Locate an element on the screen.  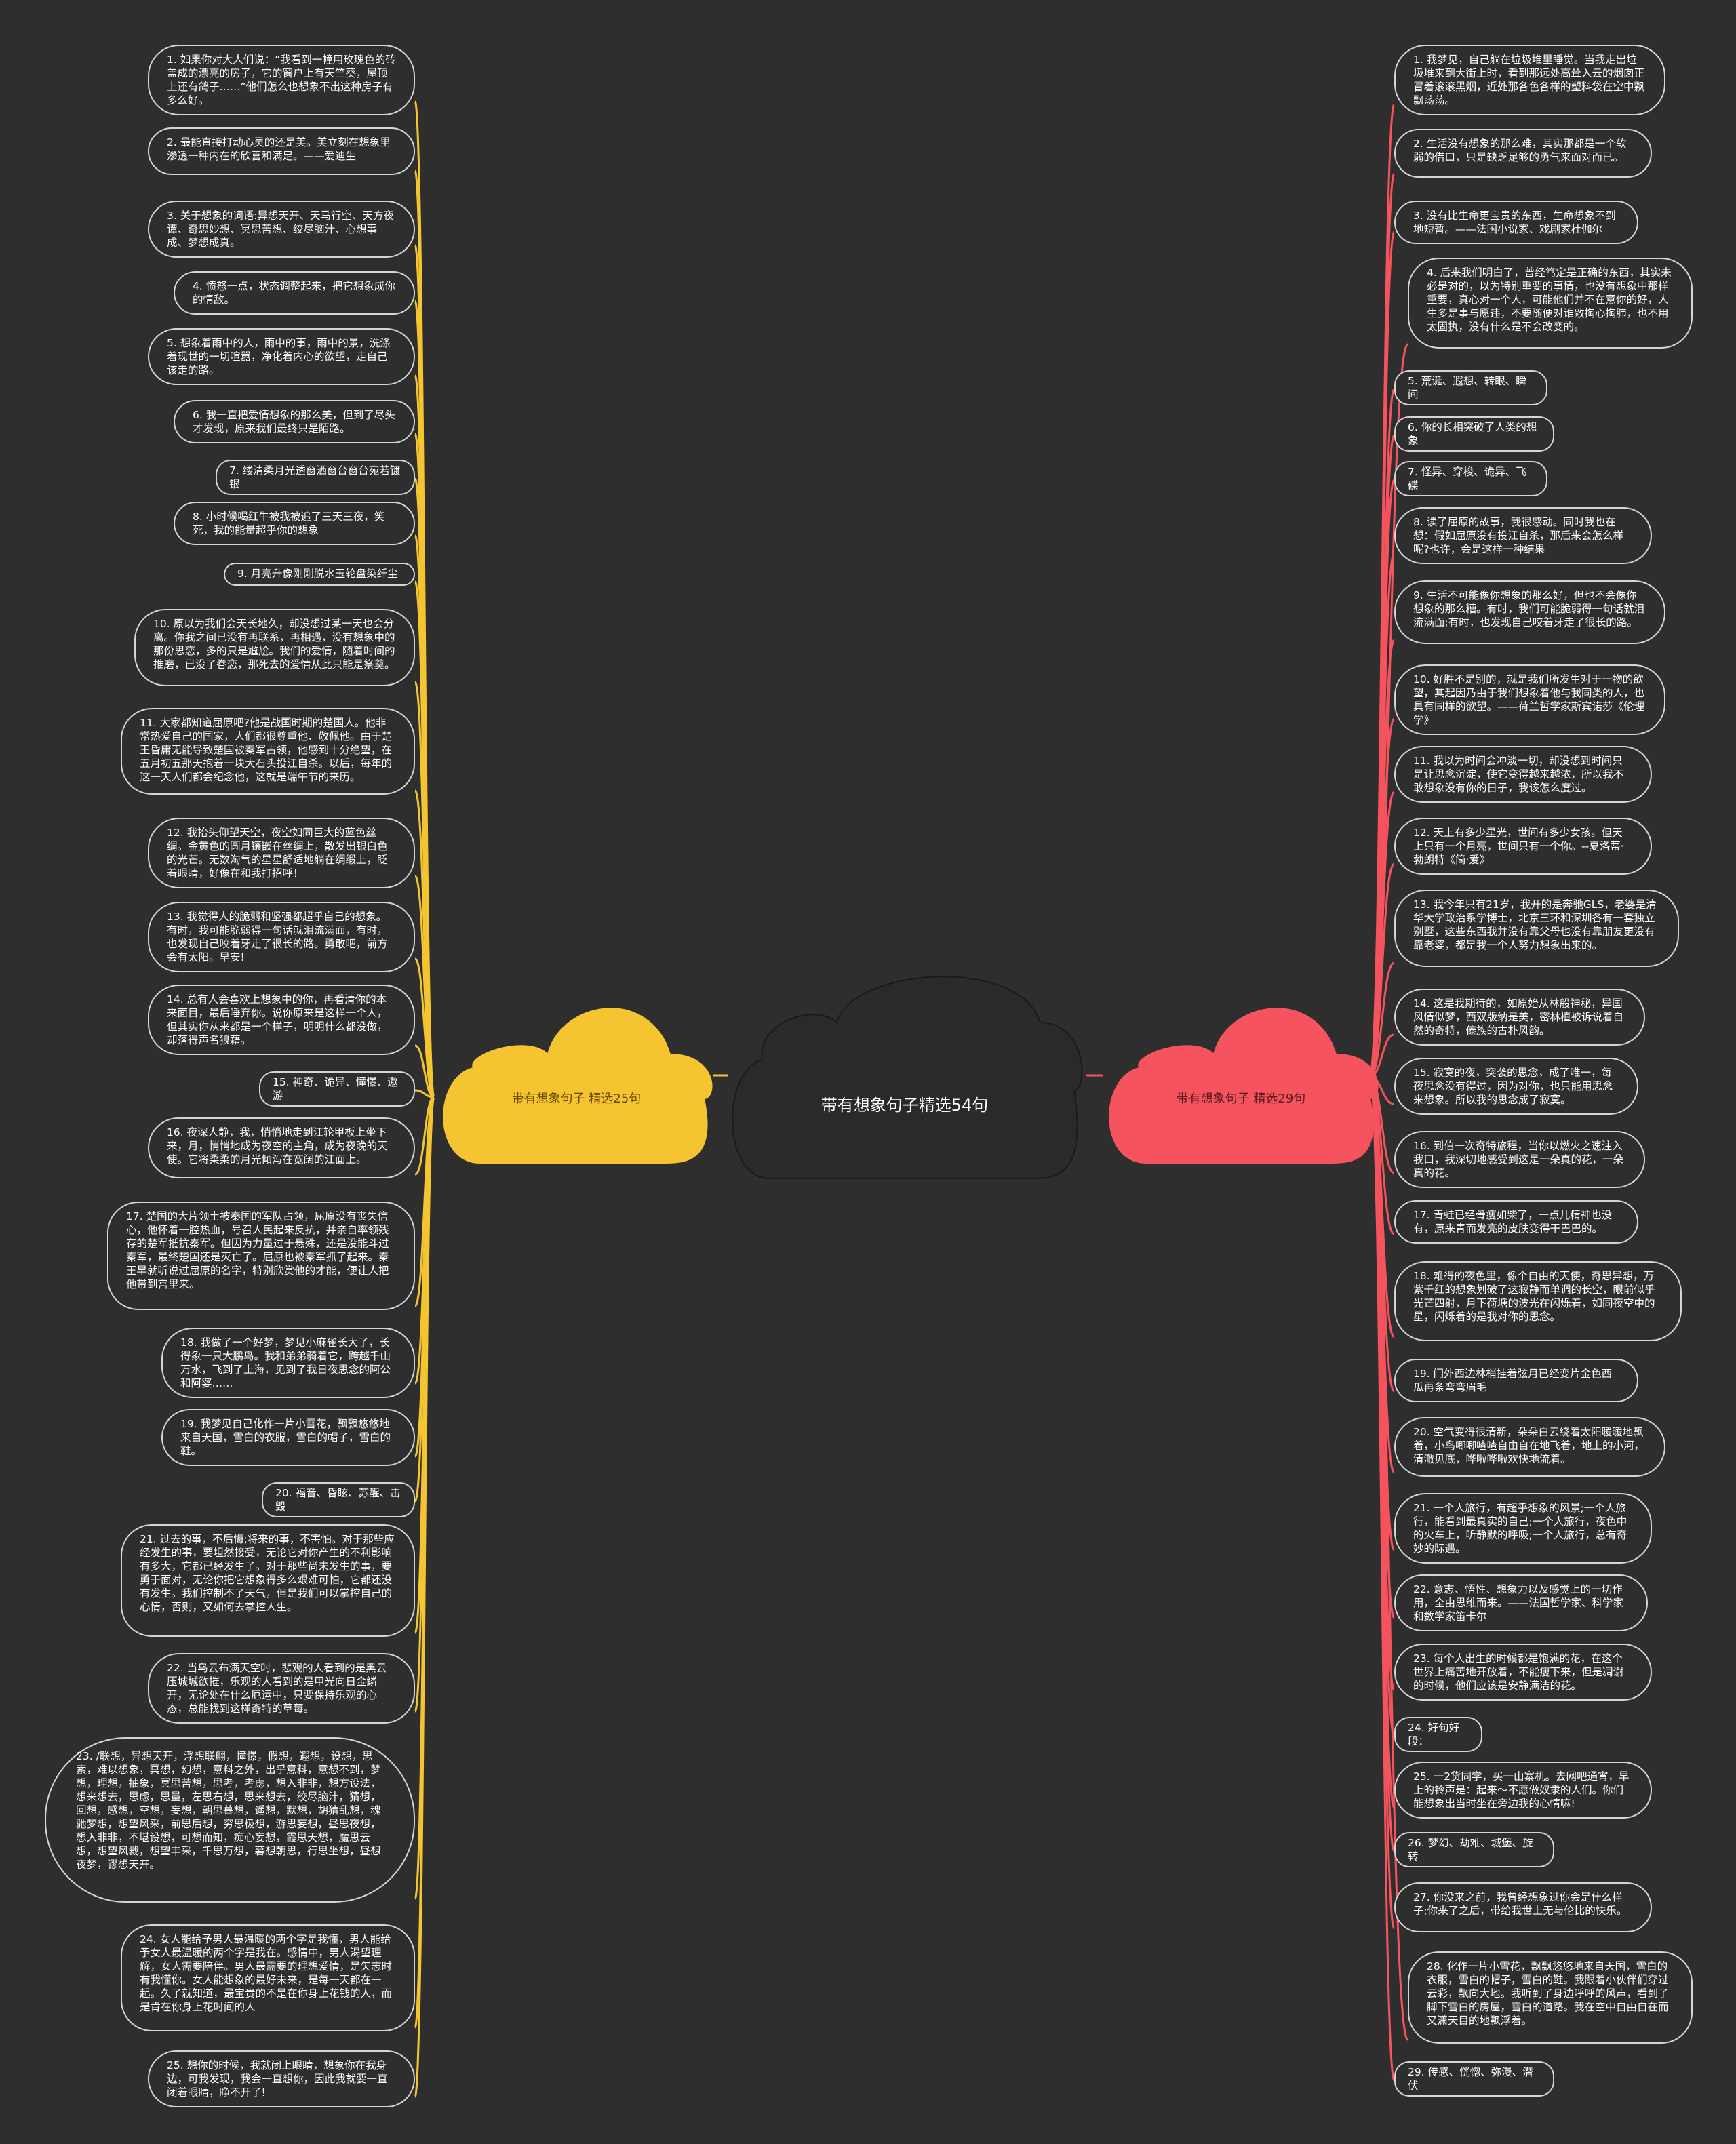
left-node-4: 4. 愤怒一点，状态调整起来，把它想象成你的情敌。 is located at coordinates (294, 293).